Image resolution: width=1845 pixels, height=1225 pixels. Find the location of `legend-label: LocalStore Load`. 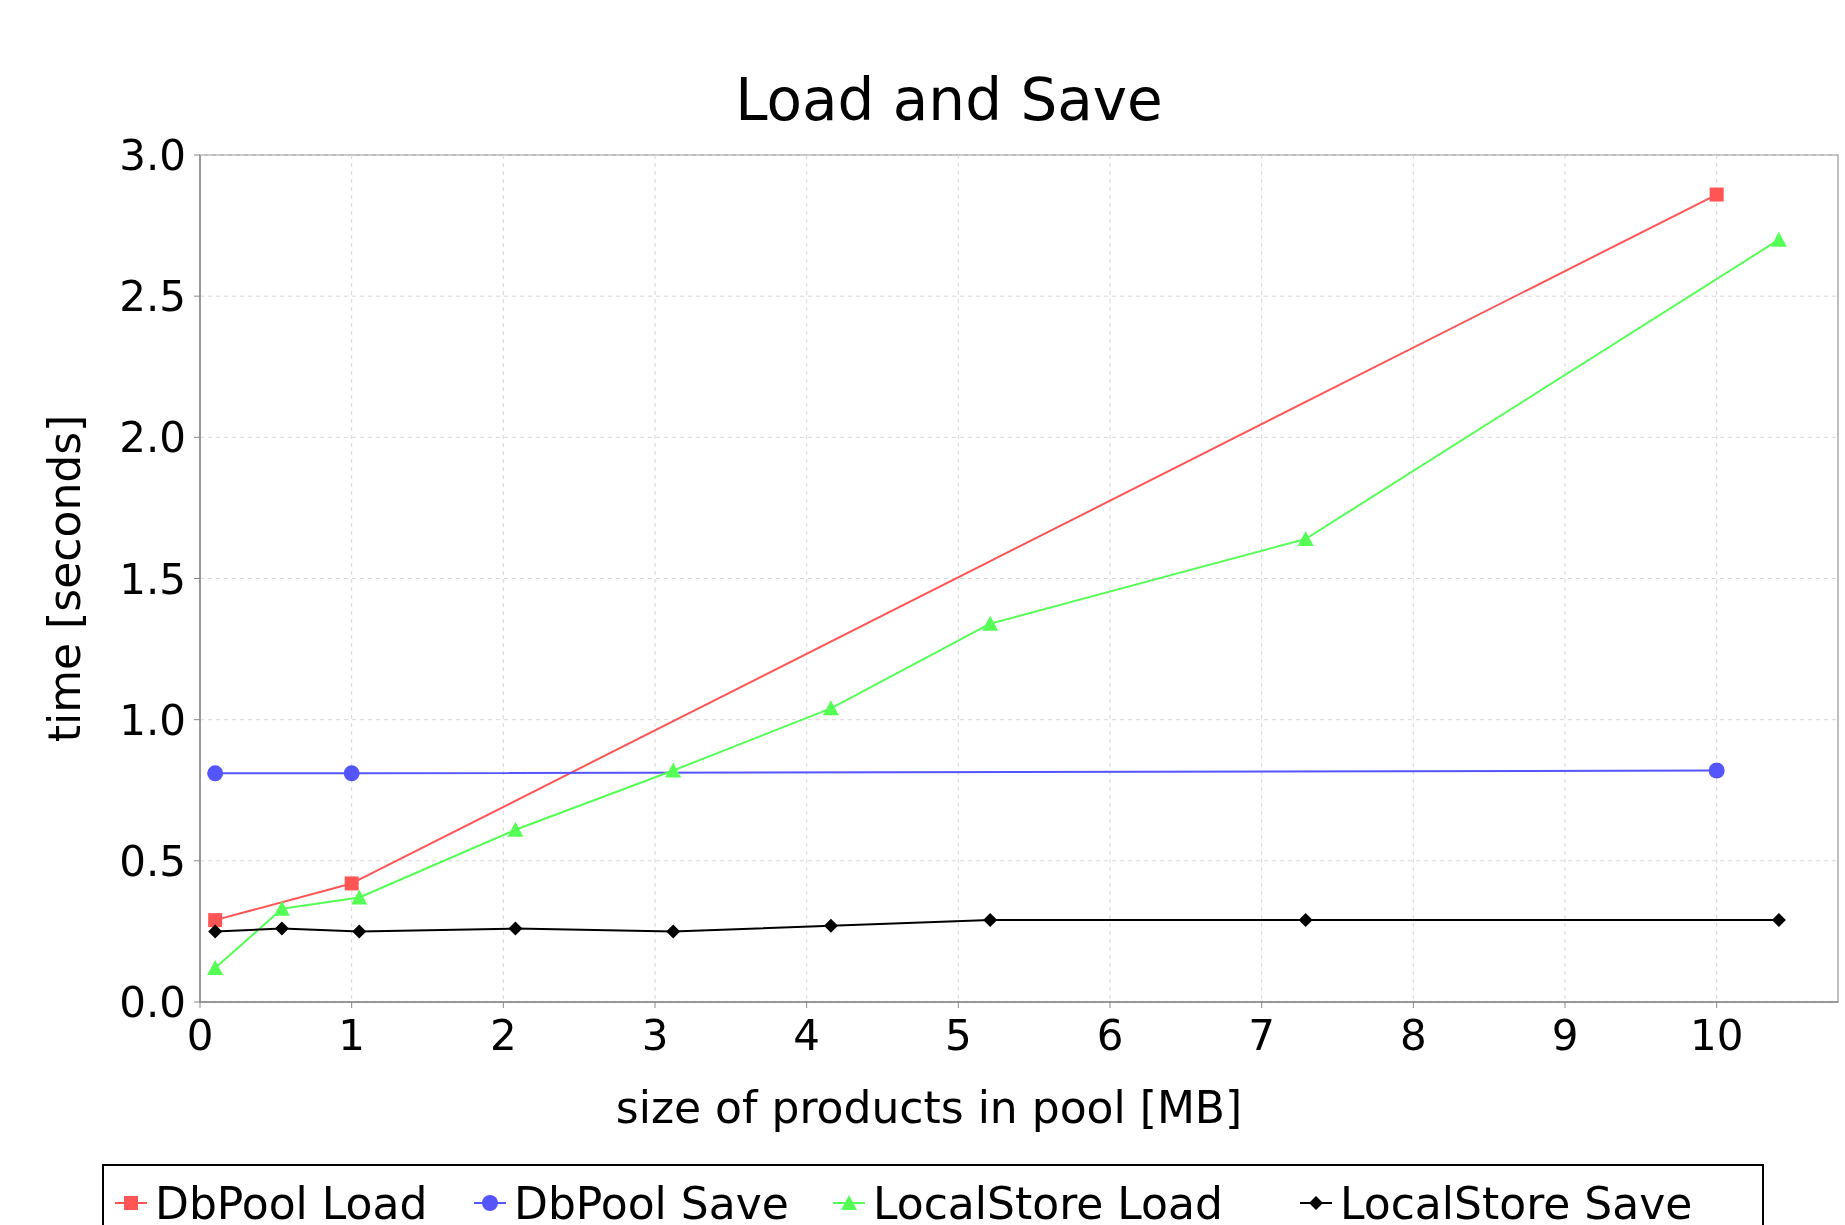

legend-label: LocalStore Load is located at coordinates (1048, 1201).